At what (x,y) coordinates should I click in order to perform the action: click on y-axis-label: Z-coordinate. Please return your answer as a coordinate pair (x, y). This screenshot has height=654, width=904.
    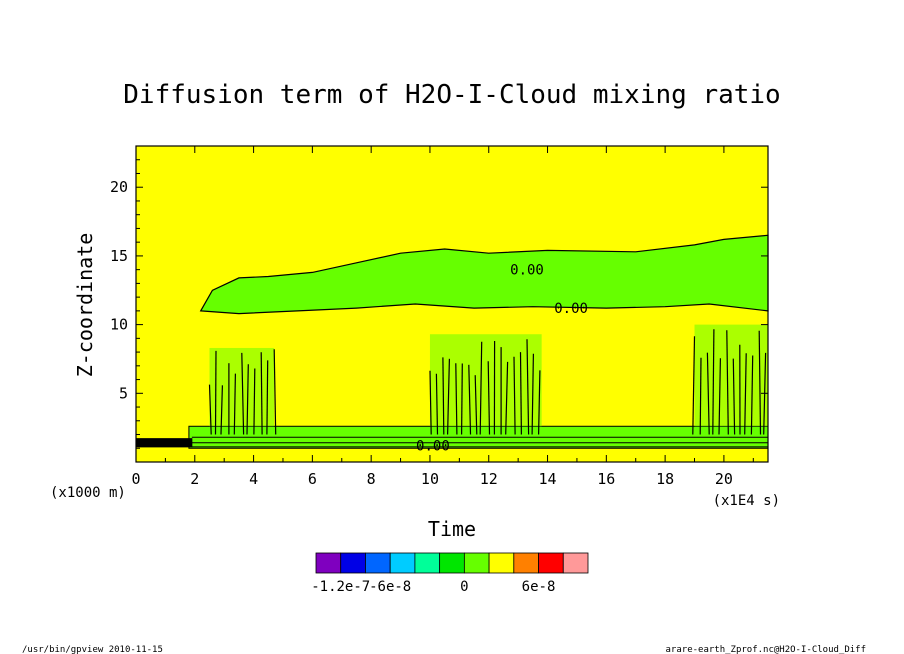
    Looking at the image, I should click on (85, 305).